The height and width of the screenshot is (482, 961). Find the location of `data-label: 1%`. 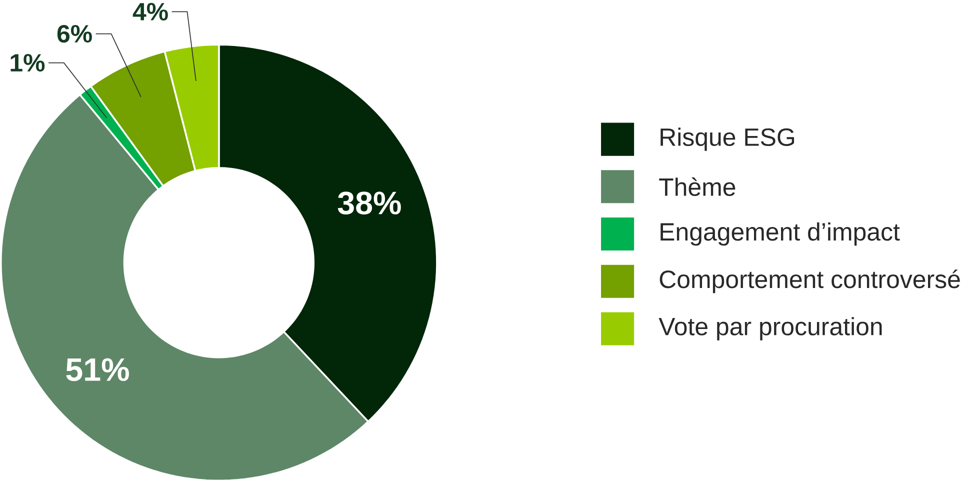

data-label: 1% is located at coordinates (27, 63).